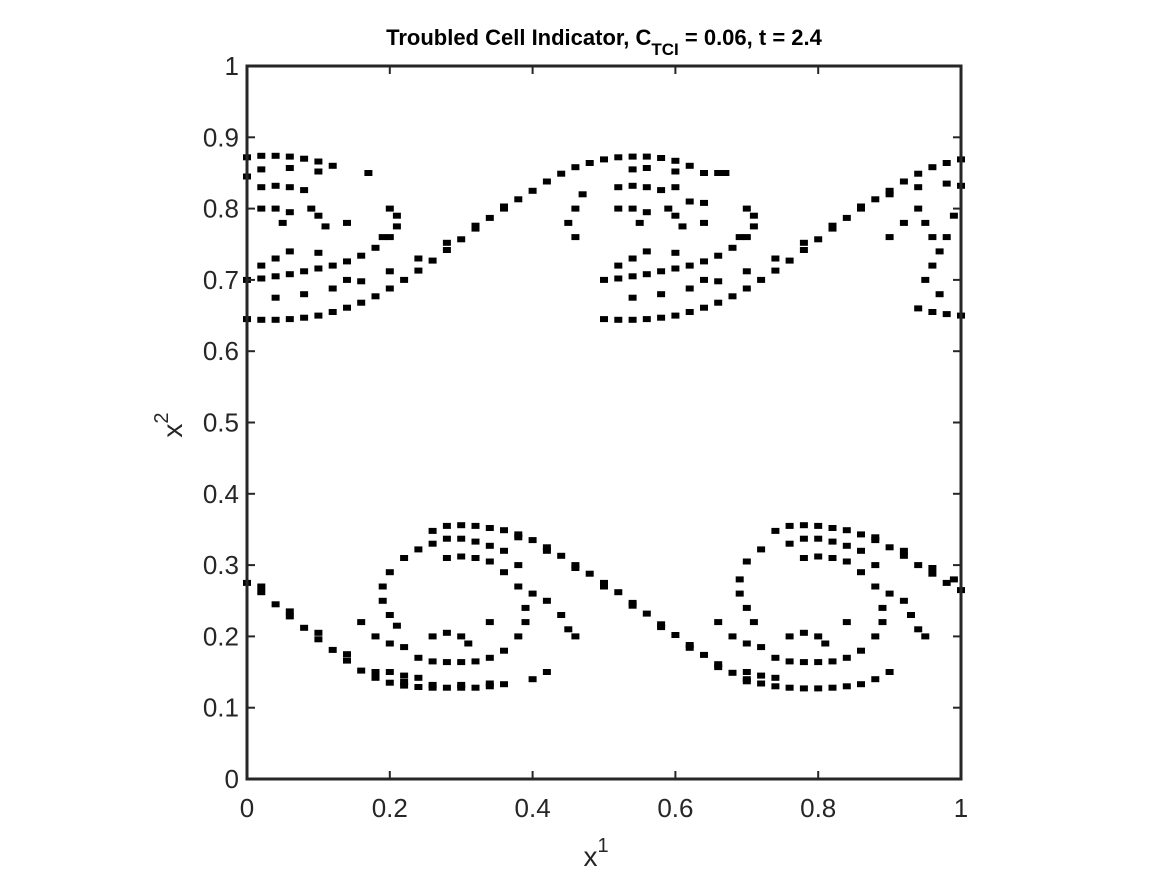 The width and height of the screenshot is (1167, 875). What do you see at coordinates (221, 280) in the screenshot?
I see `y-tick-label: 0.7` at bounding box center [221, 280].